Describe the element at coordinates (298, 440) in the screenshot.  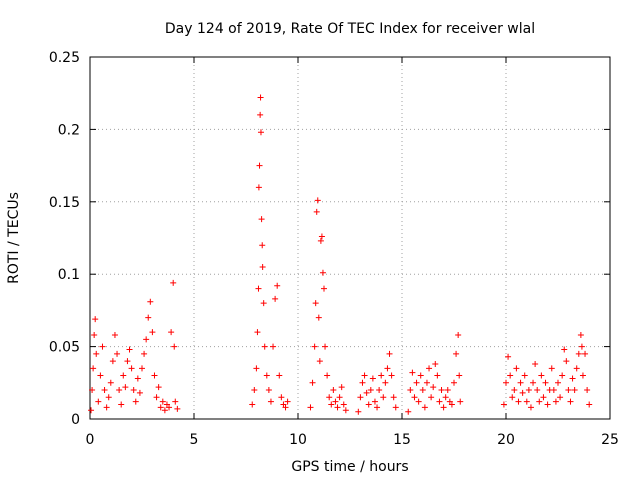
I see `x-tick-label: 10` at that location.